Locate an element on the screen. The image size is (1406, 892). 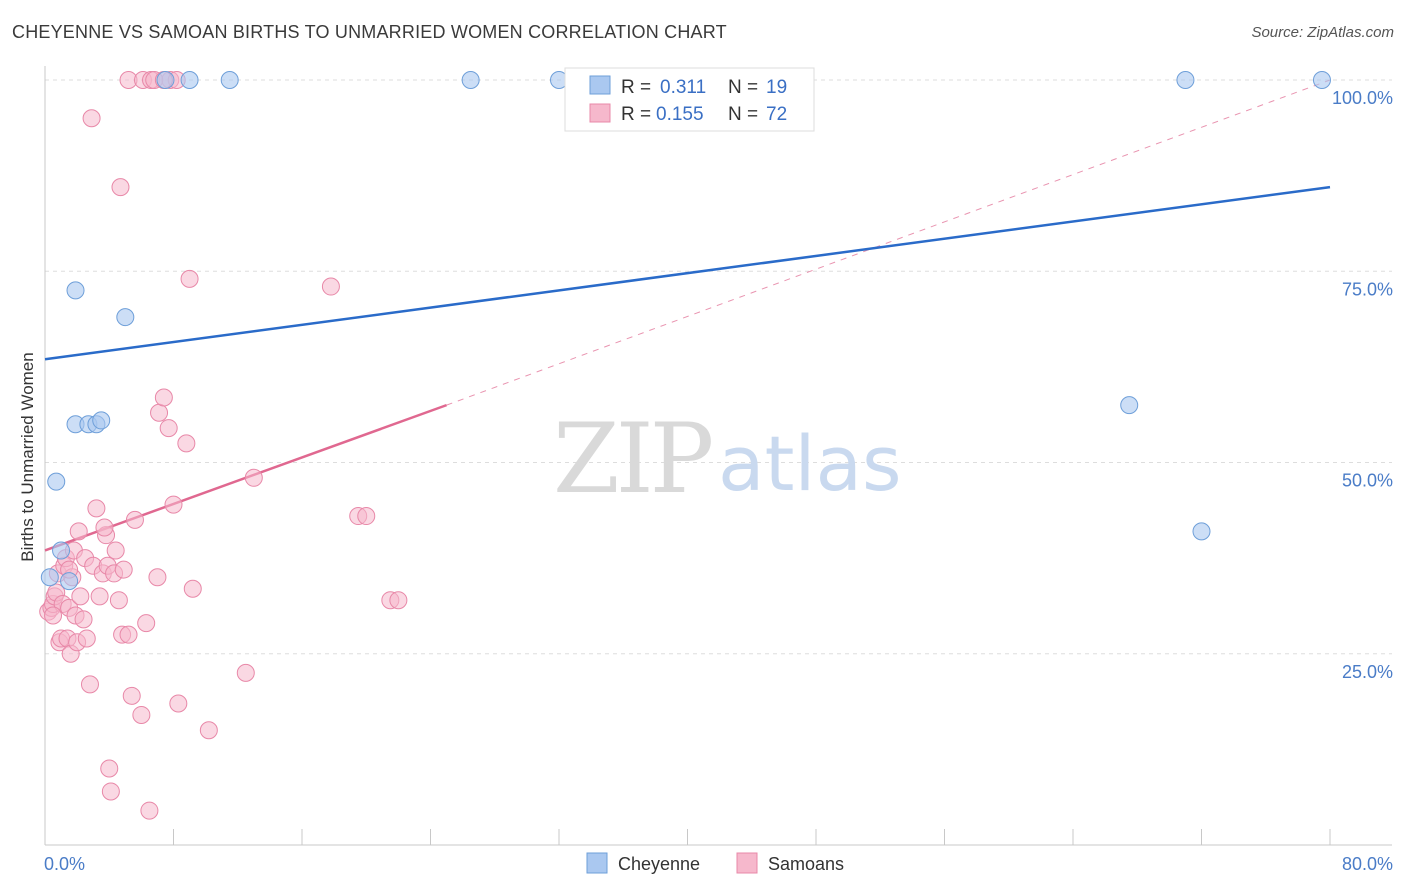
y-tick-label-1: 50.0% is located at coordinates (1367, 481).